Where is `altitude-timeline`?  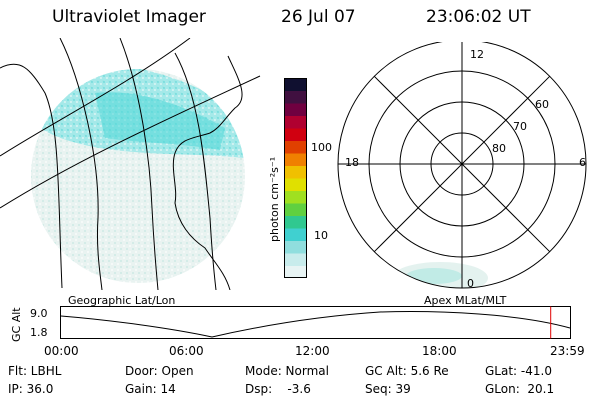
altitude-timeline is located at coordinates (316, 323).